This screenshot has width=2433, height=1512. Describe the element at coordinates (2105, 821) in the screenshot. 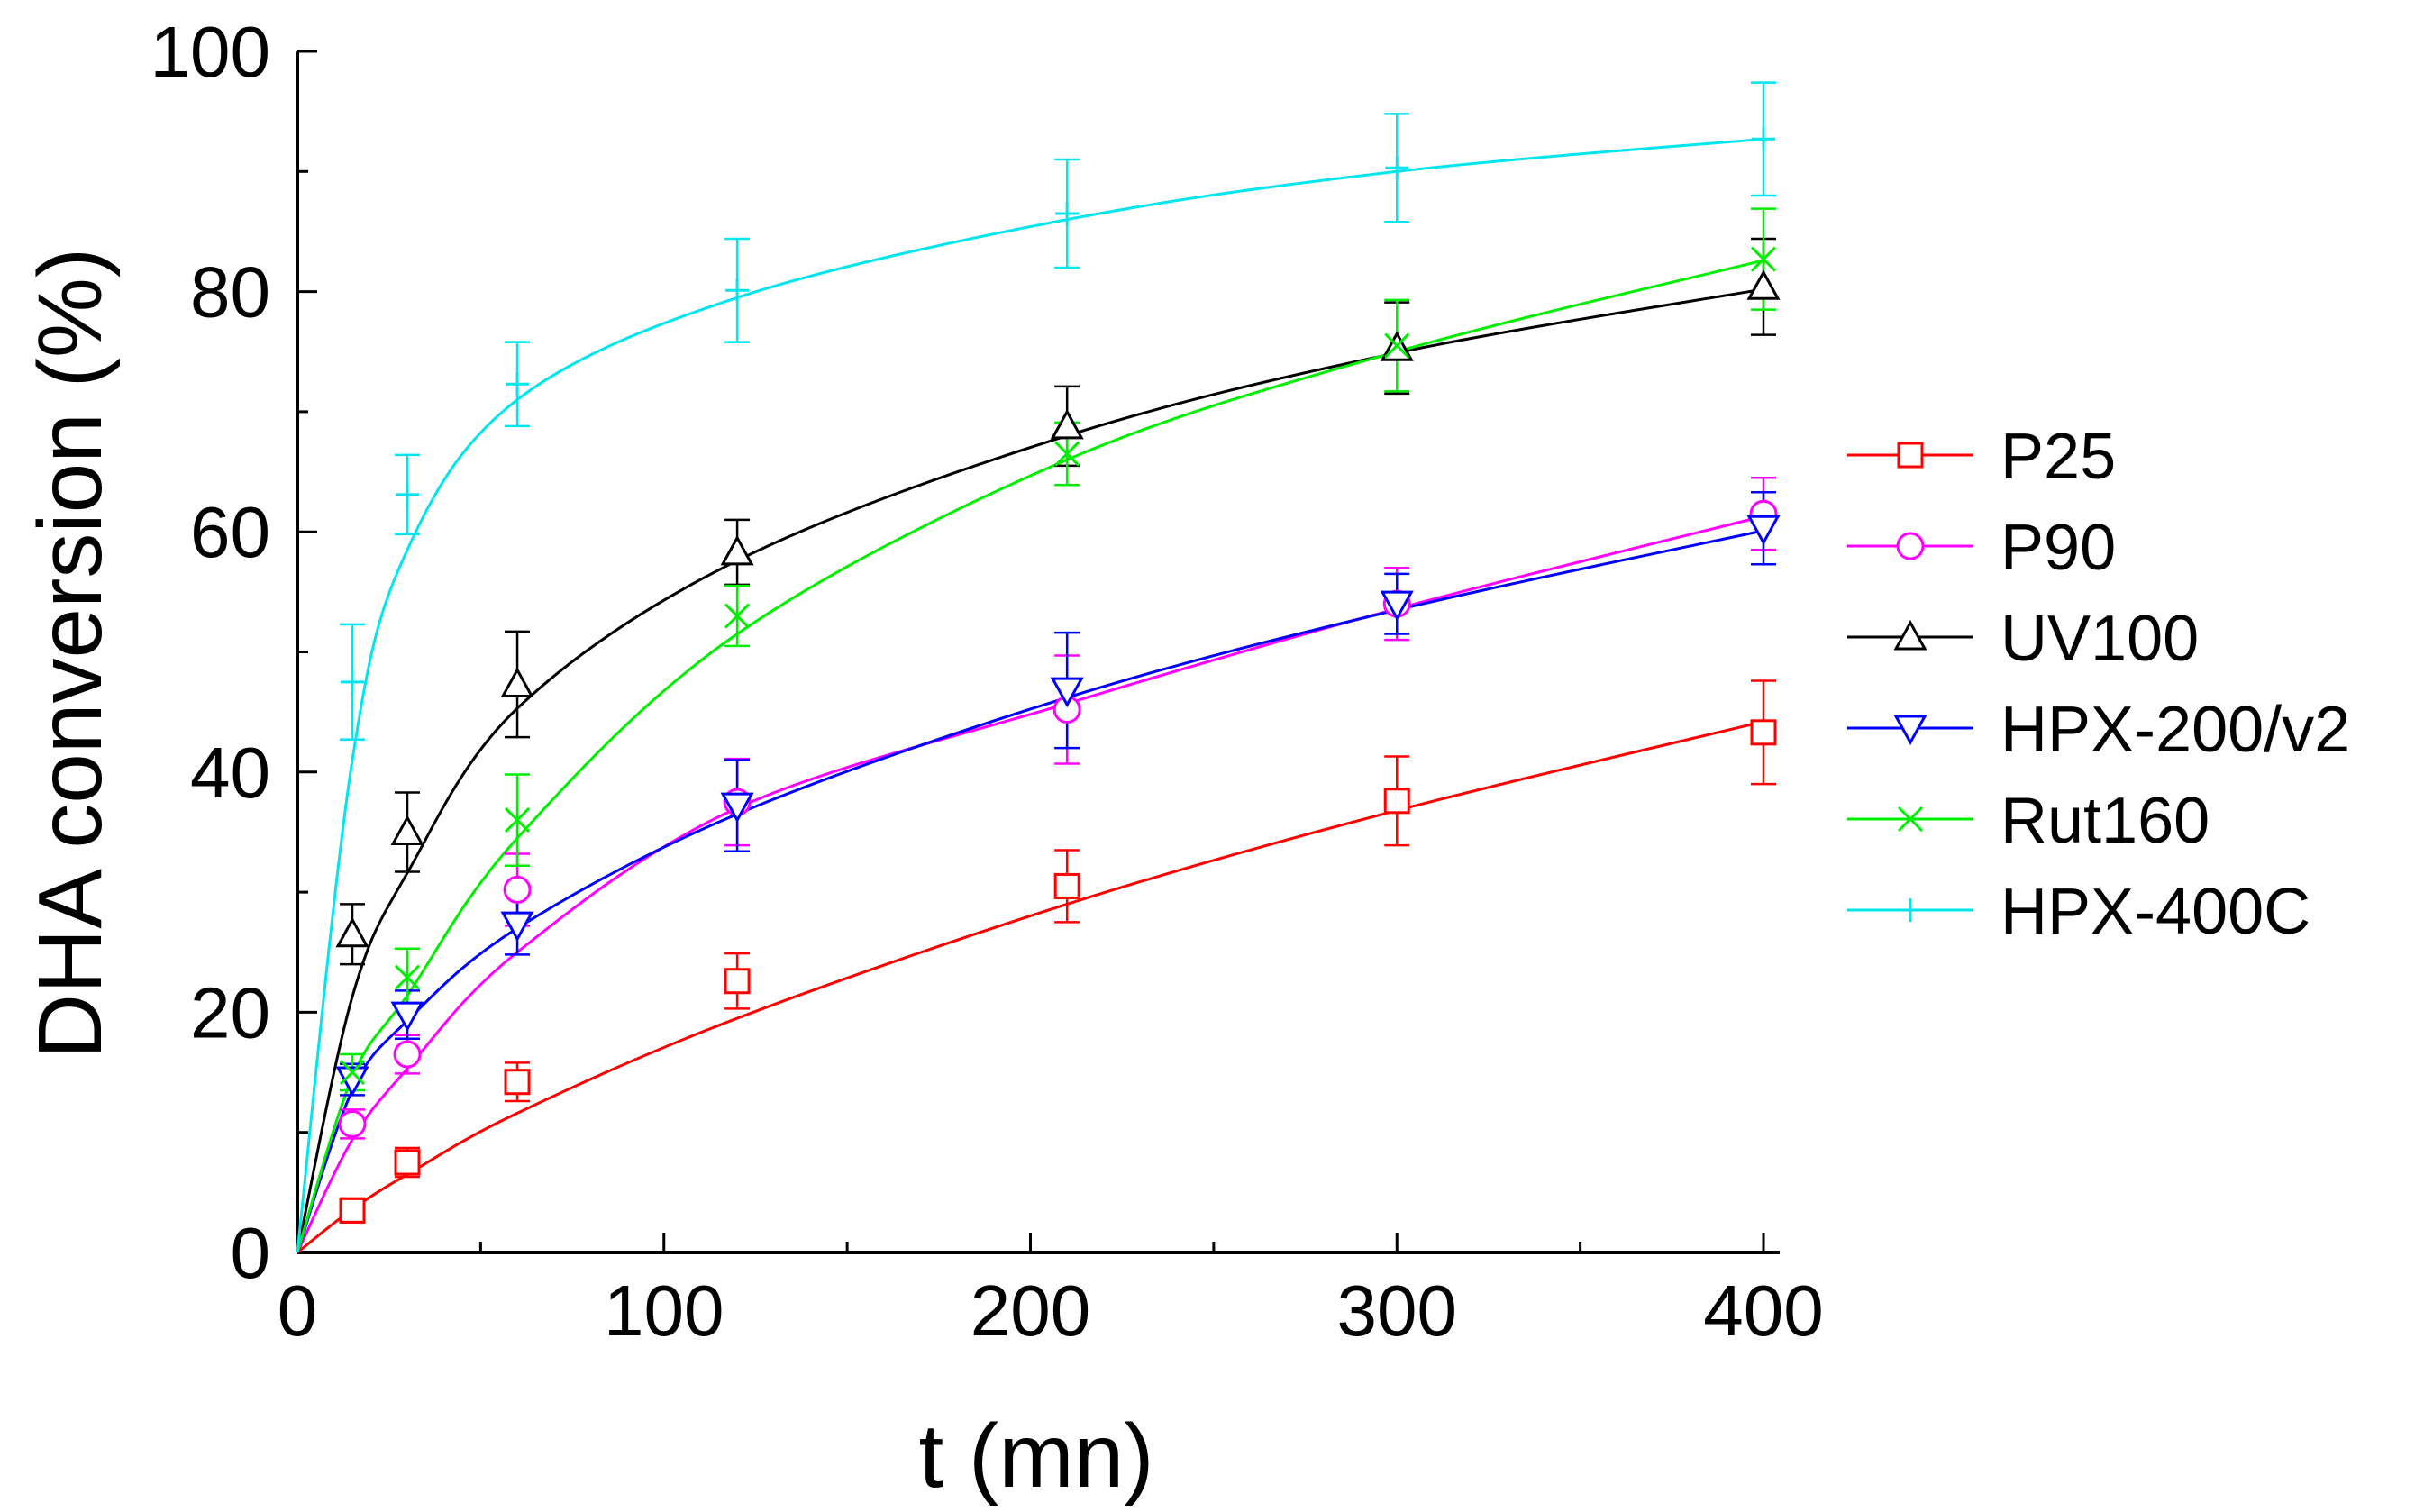

I see `legend-label-rut160: Rut160` at that location.